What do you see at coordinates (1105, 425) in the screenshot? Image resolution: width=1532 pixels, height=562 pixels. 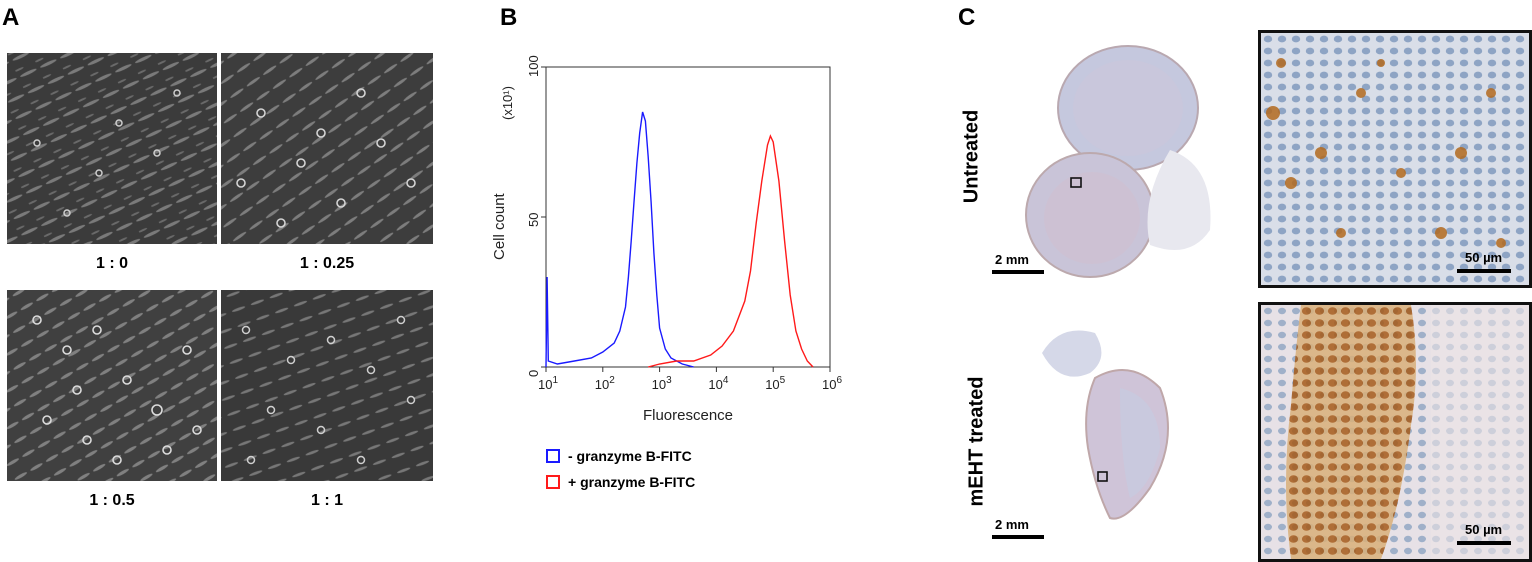 I see `tissue-section-mehEHT` at bounding box center [1105, 425].